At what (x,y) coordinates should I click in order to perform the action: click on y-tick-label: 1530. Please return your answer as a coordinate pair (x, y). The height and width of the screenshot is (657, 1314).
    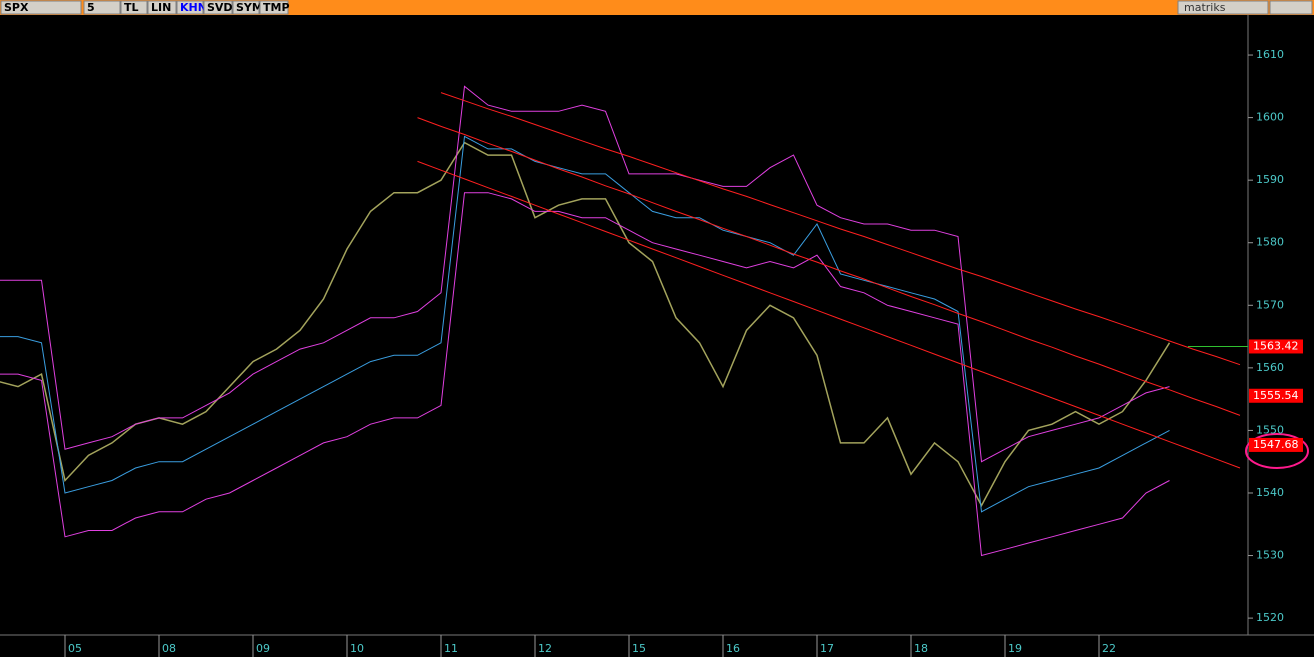
    Looking at the image, I should click on (1270, 555).